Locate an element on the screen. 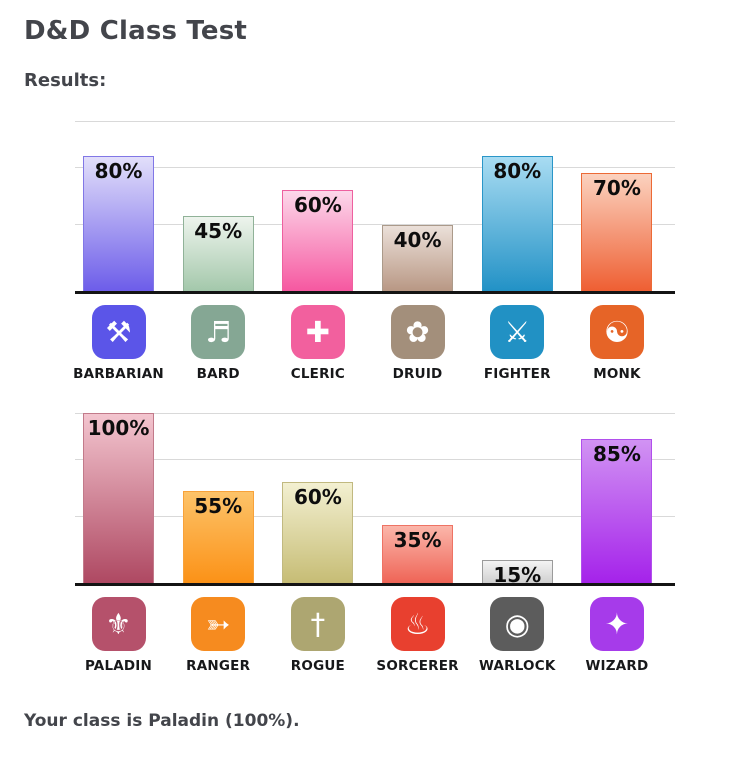 The height and width of the screenshot is (773, 748). bar-rogue: 60% is located at coordinates (318, 534).